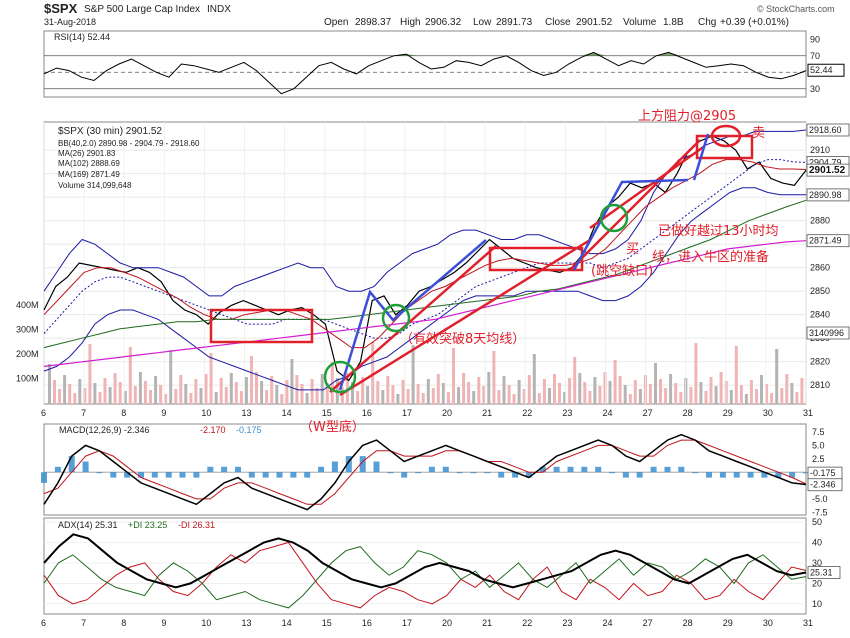 The height and width of the screenshot is (638, 850). What do you see at coordinates (249, 430) in the screenshot?
I see `macd-legend-hist: -0.175` at bounding box center [249, 430].